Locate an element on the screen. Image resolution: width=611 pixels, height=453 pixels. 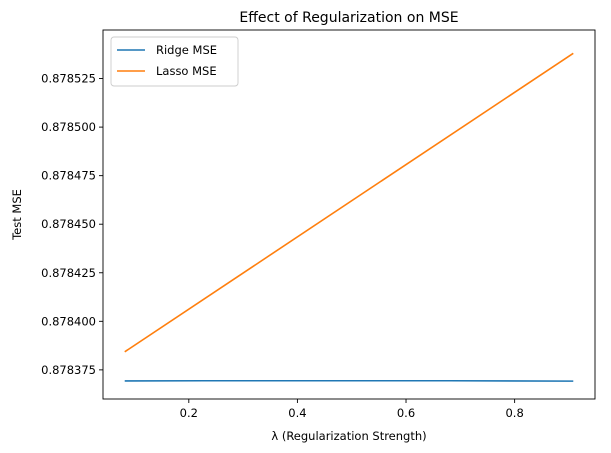
legend-label: Lasso MSE is located at coordinates (186, 71).